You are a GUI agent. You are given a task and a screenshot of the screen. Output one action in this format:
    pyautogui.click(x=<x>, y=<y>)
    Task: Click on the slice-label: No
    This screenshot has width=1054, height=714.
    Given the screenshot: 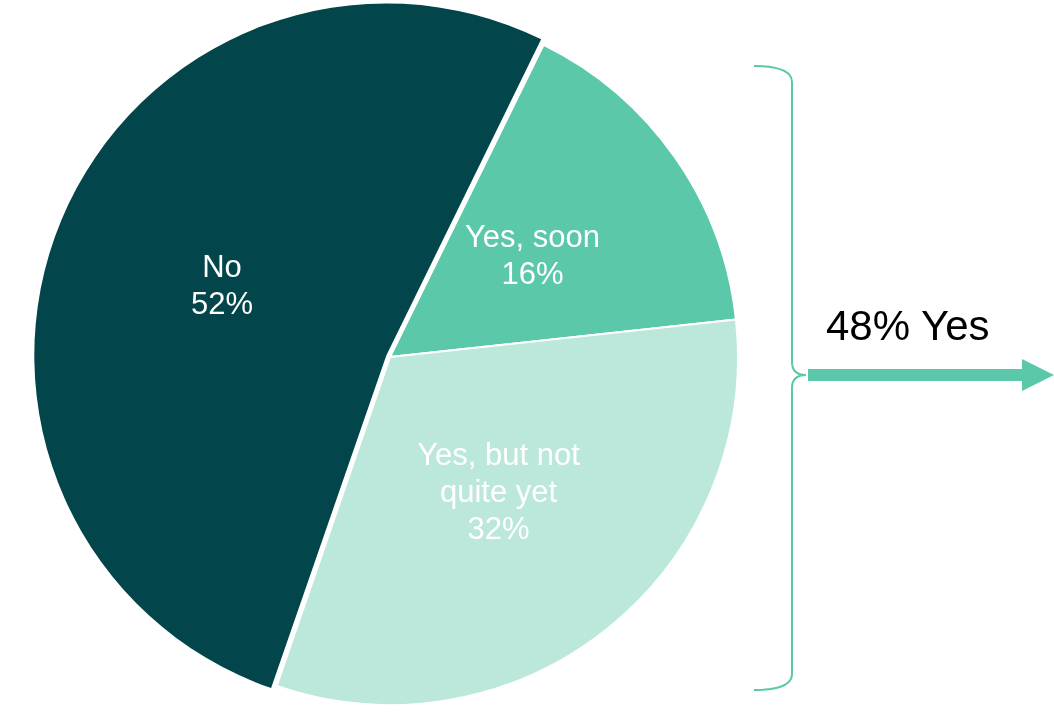 What is the action you would take?
    pyautogui.click(x=222, y=267)
    